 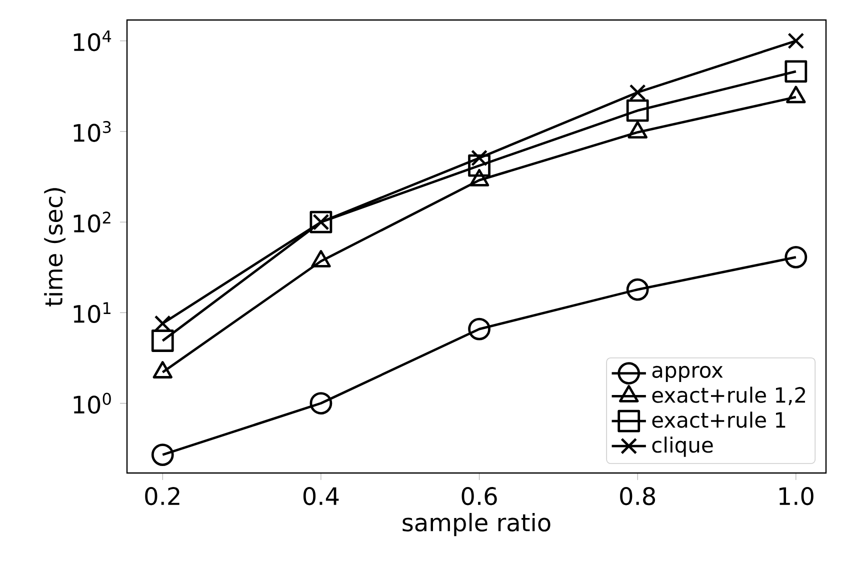 What do you see at coordinates (92, 222) in the screenshot?
I see `y-tick-label: 10$^{2}$` at bounding box center [92, 222].